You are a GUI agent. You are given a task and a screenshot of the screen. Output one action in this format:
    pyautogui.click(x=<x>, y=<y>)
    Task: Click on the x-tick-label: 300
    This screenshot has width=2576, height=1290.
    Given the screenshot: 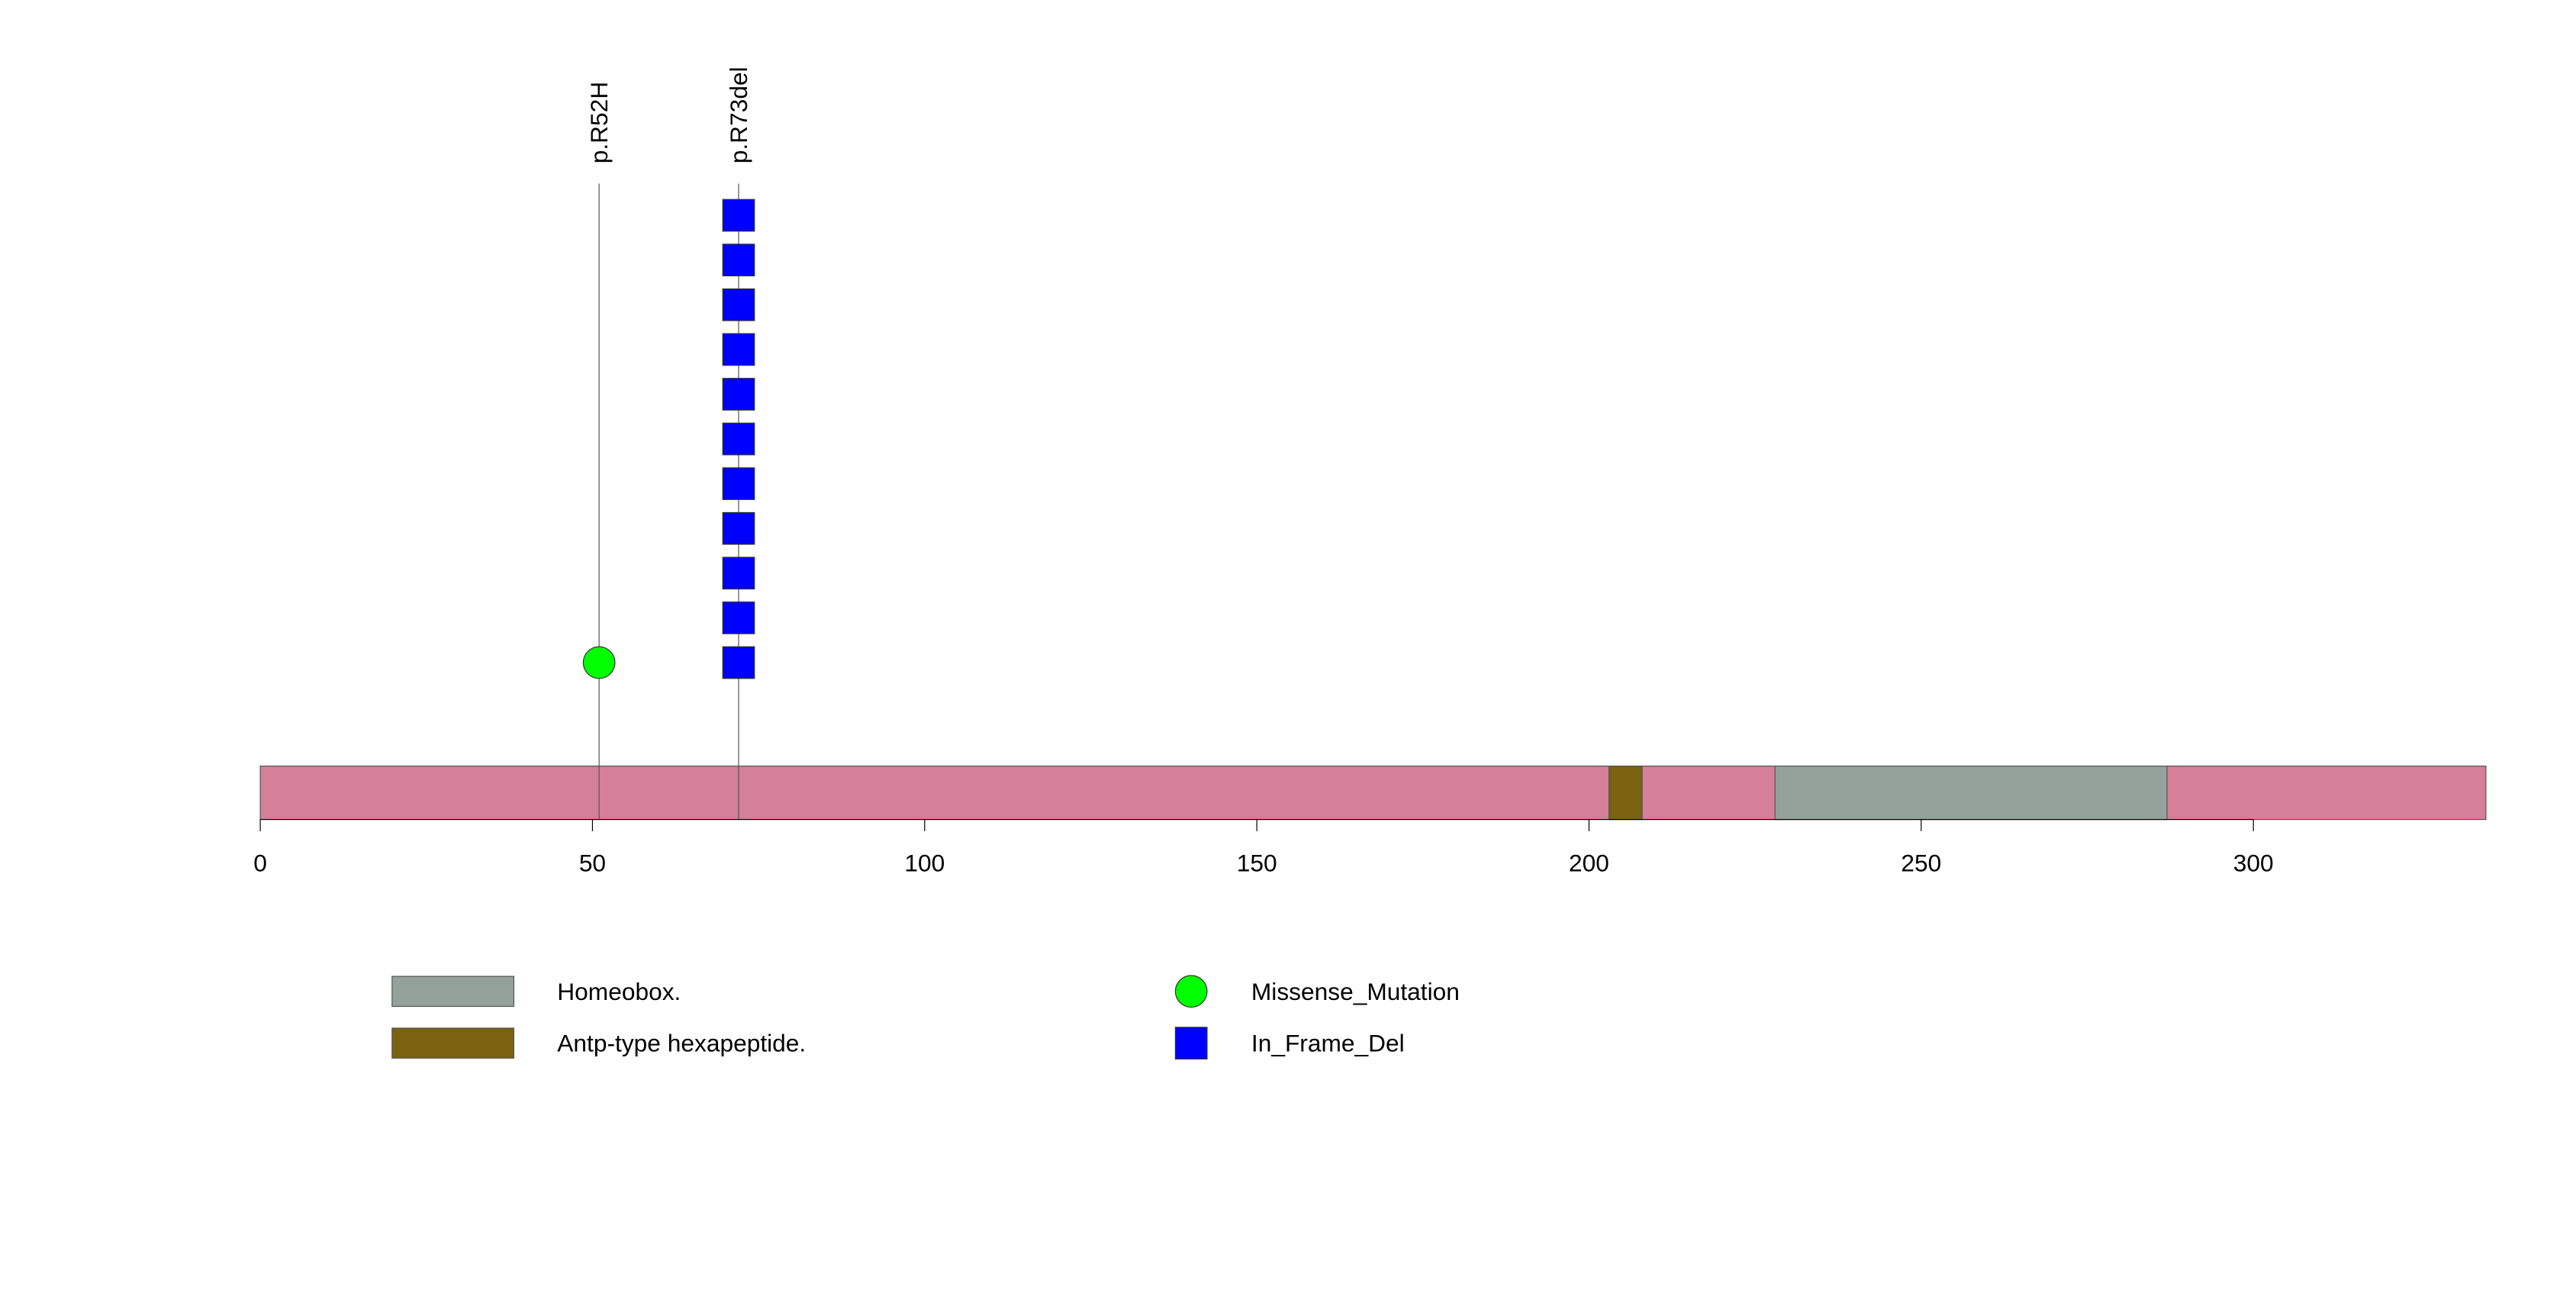 What is the action you would take?
    pyautogui.click(x=2253, y=863)
    